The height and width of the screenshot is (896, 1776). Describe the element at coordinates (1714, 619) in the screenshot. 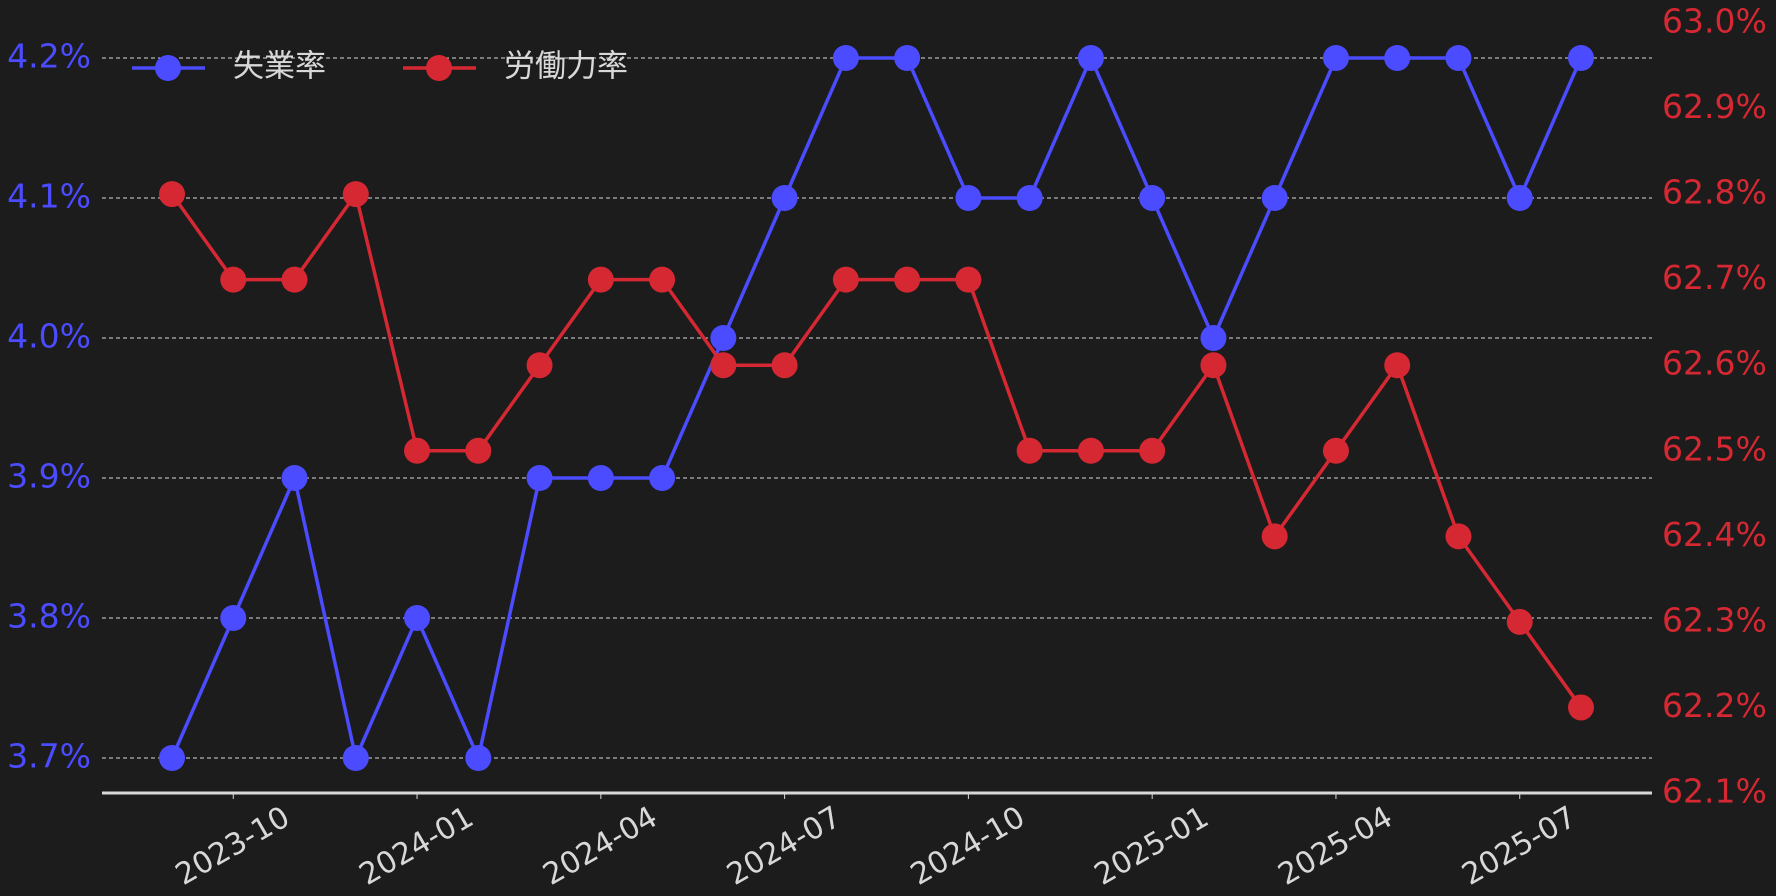

I see `y2-tick-label: 62.3%` at that location.